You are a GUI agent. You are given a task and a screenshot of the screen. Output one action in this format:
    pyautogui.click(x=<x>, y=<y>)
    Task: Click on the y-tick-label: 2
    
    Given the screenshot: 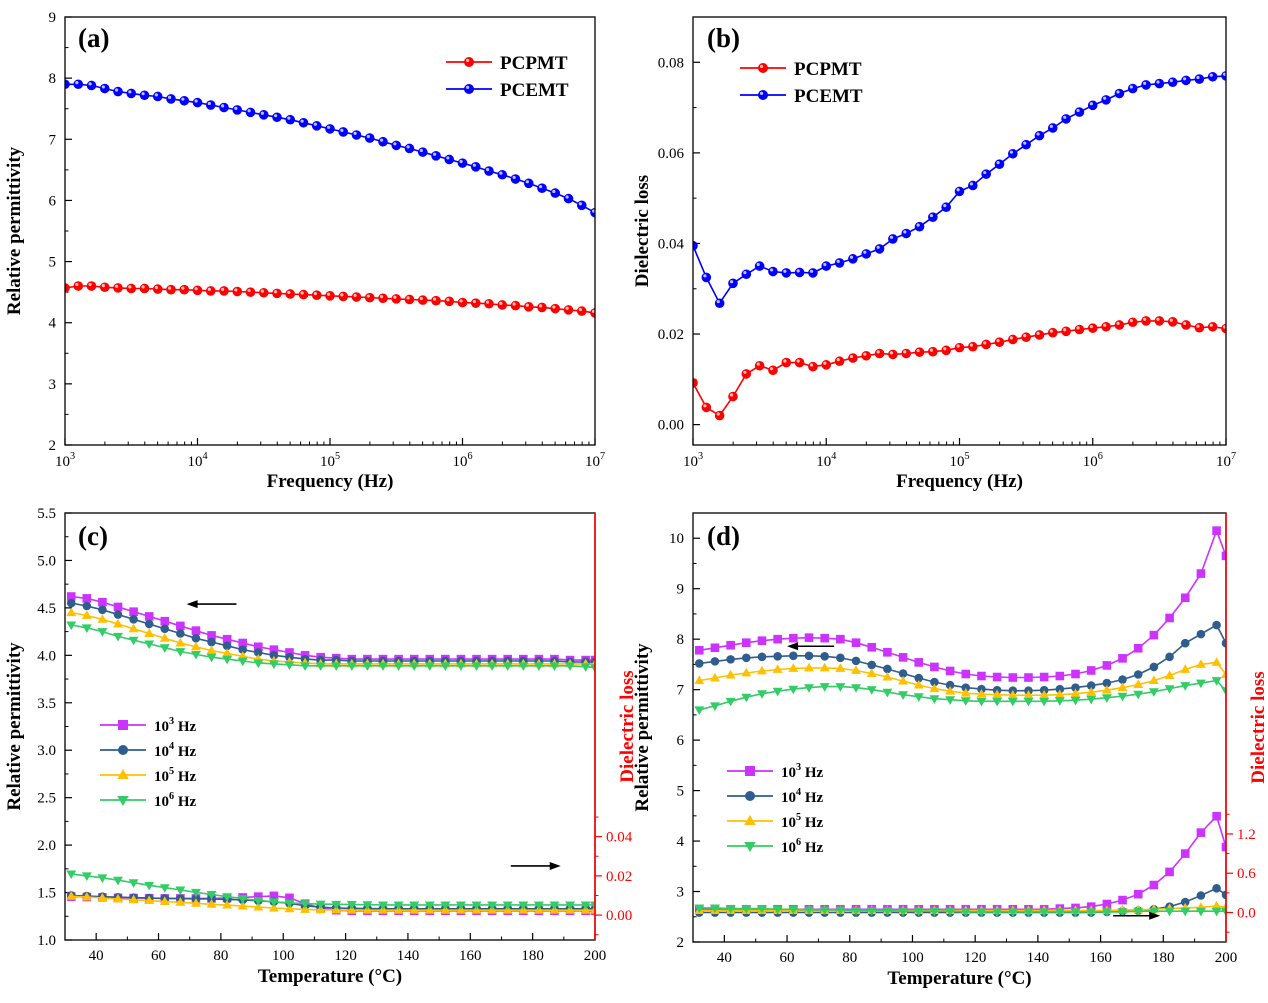 What is the action you would take?
    pyautogui.click(x=53, y=446)
    